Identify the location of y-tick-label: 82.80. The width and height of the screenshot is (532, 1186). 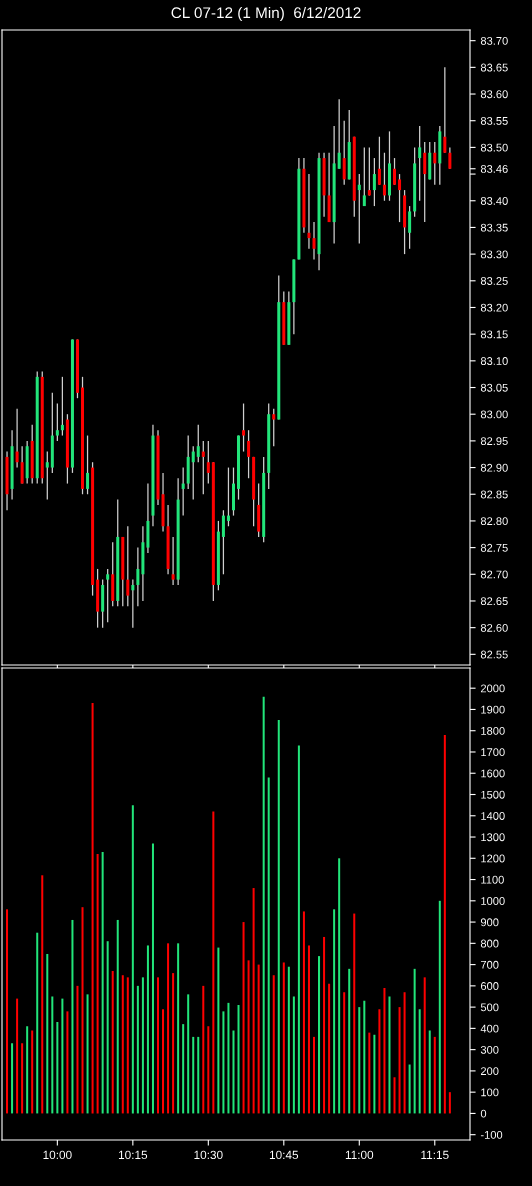
(494, 521).